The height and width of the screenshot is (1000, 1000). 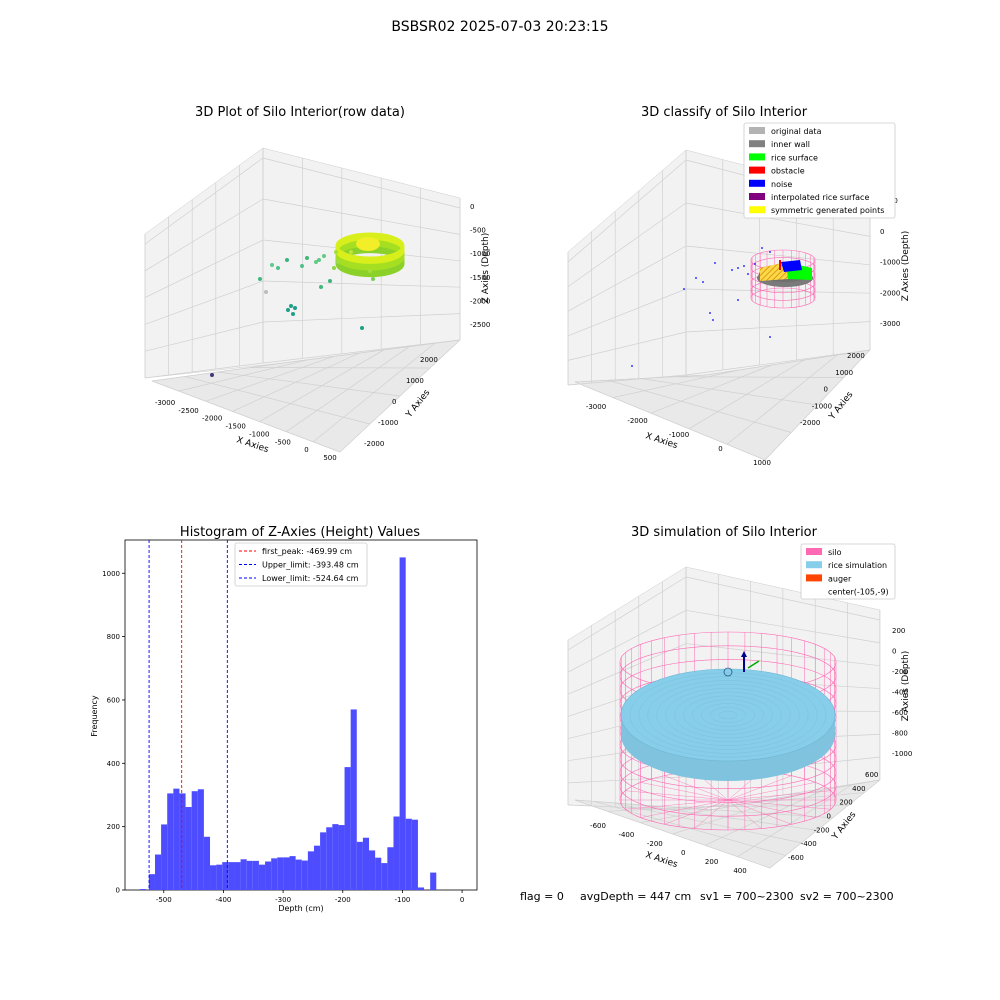 I want to click on panel2-gridlines, so click(x=719, y=305).